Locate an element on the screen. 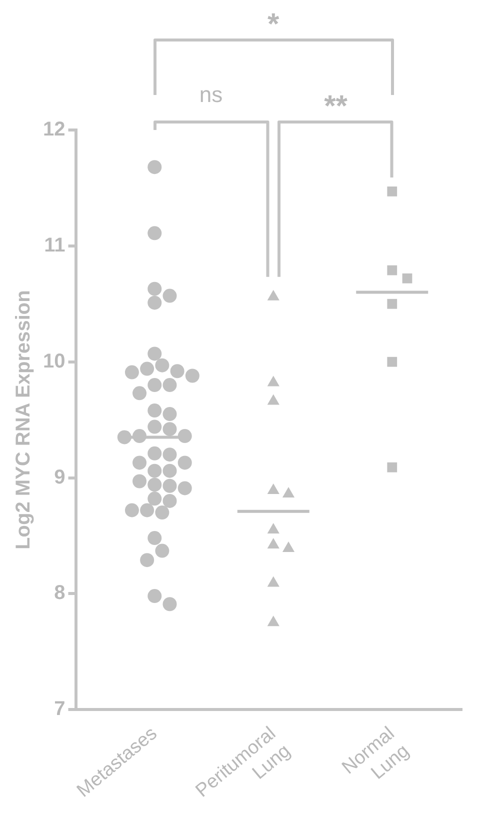  y-axis-title: Log2 MYC RNA Expression is located at coordinates (23, 420).